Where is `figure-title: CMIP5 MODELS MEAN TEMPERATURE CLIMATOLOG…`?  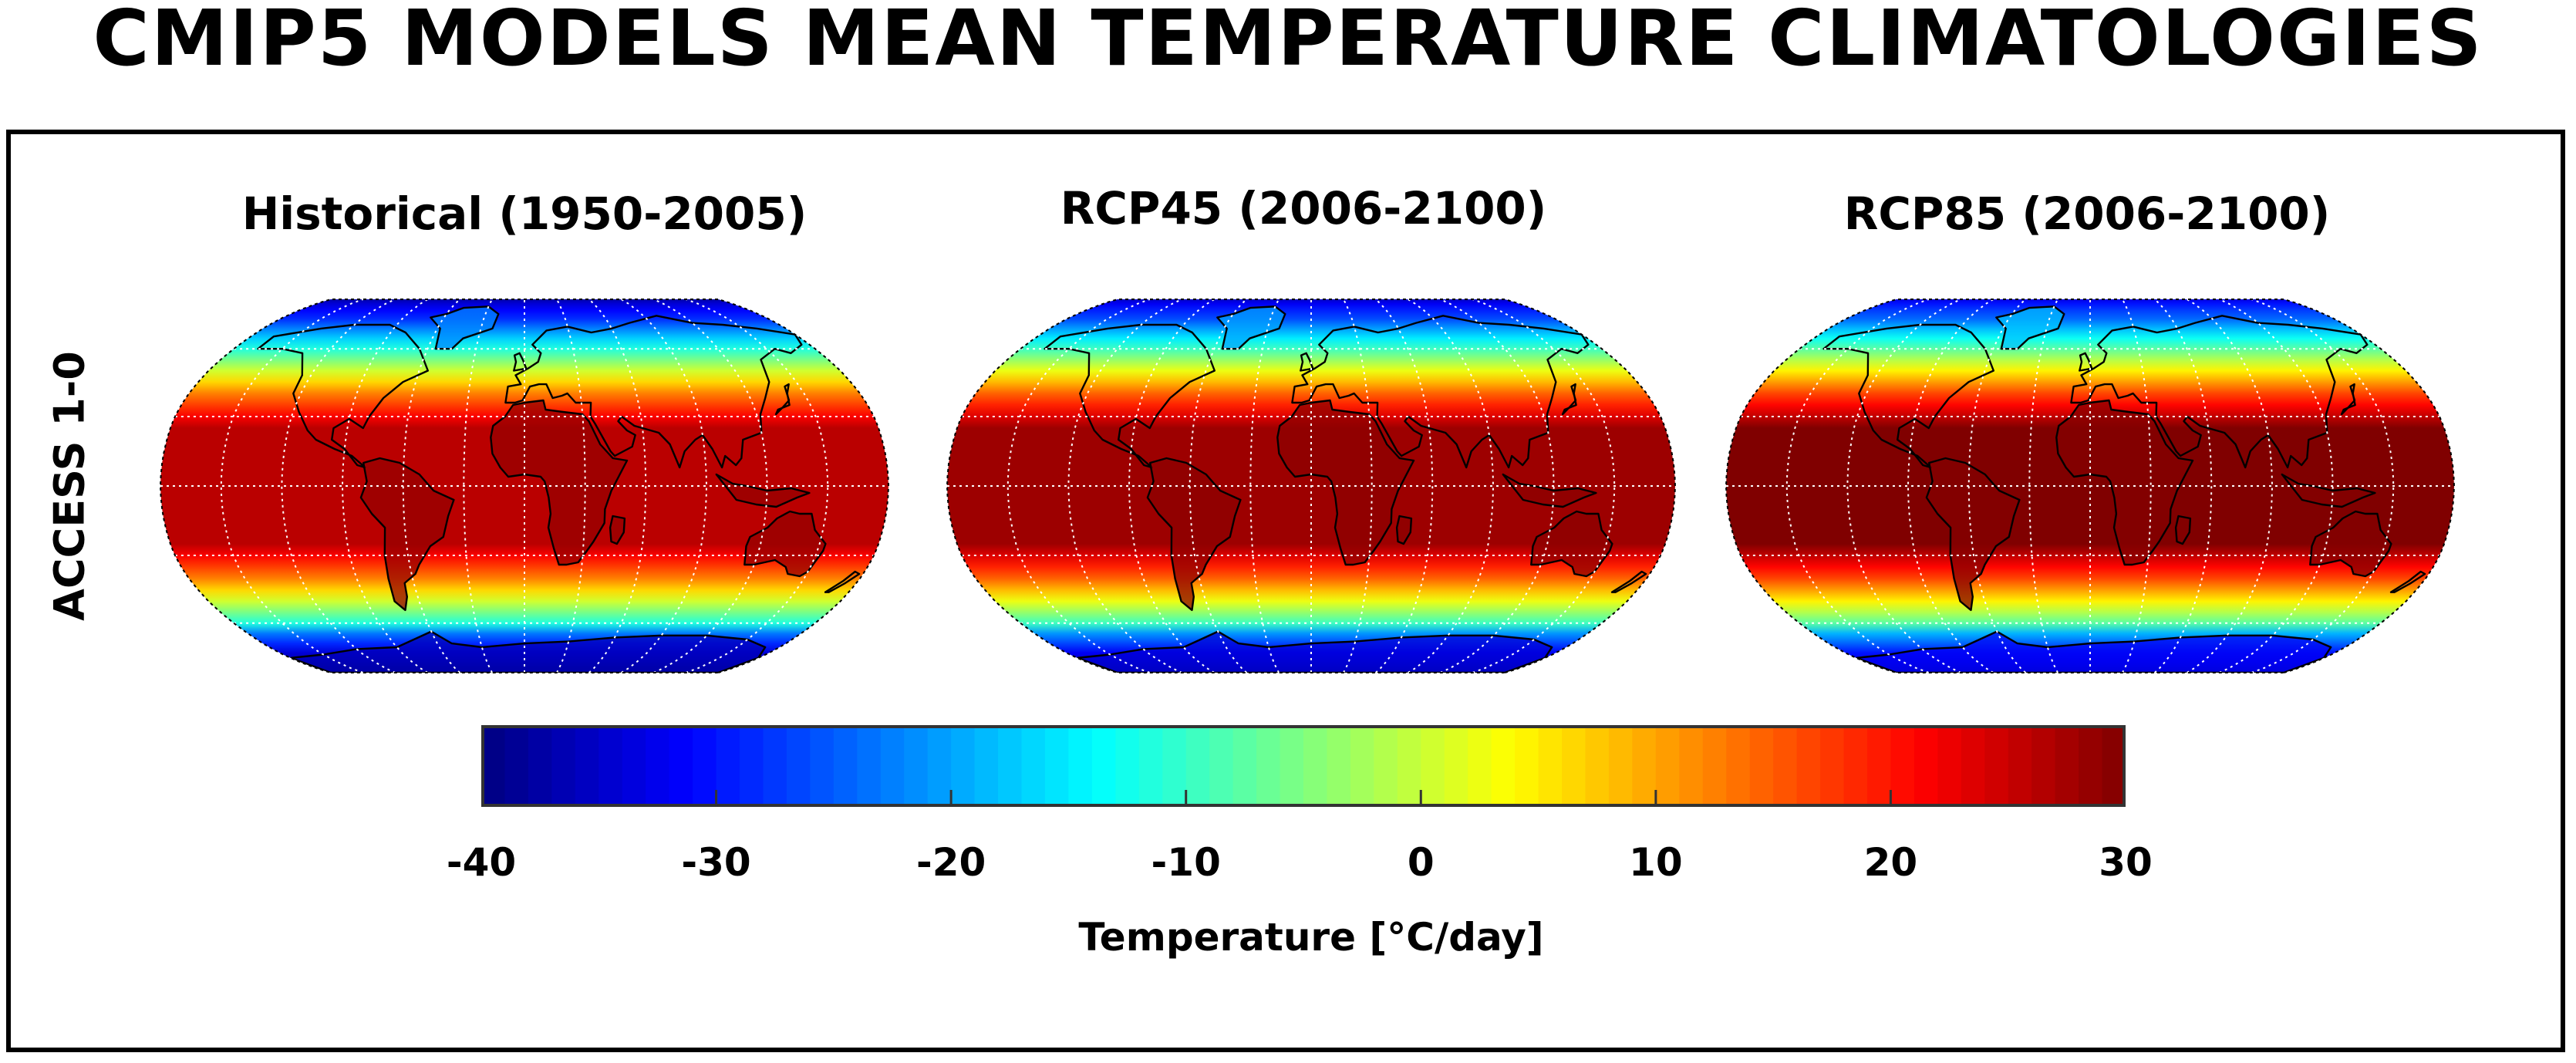 figure-title: CMIP5 MODELS MEAN TEMPERATURE CLIMATOLOG… is located at coordinates (1288, 42).